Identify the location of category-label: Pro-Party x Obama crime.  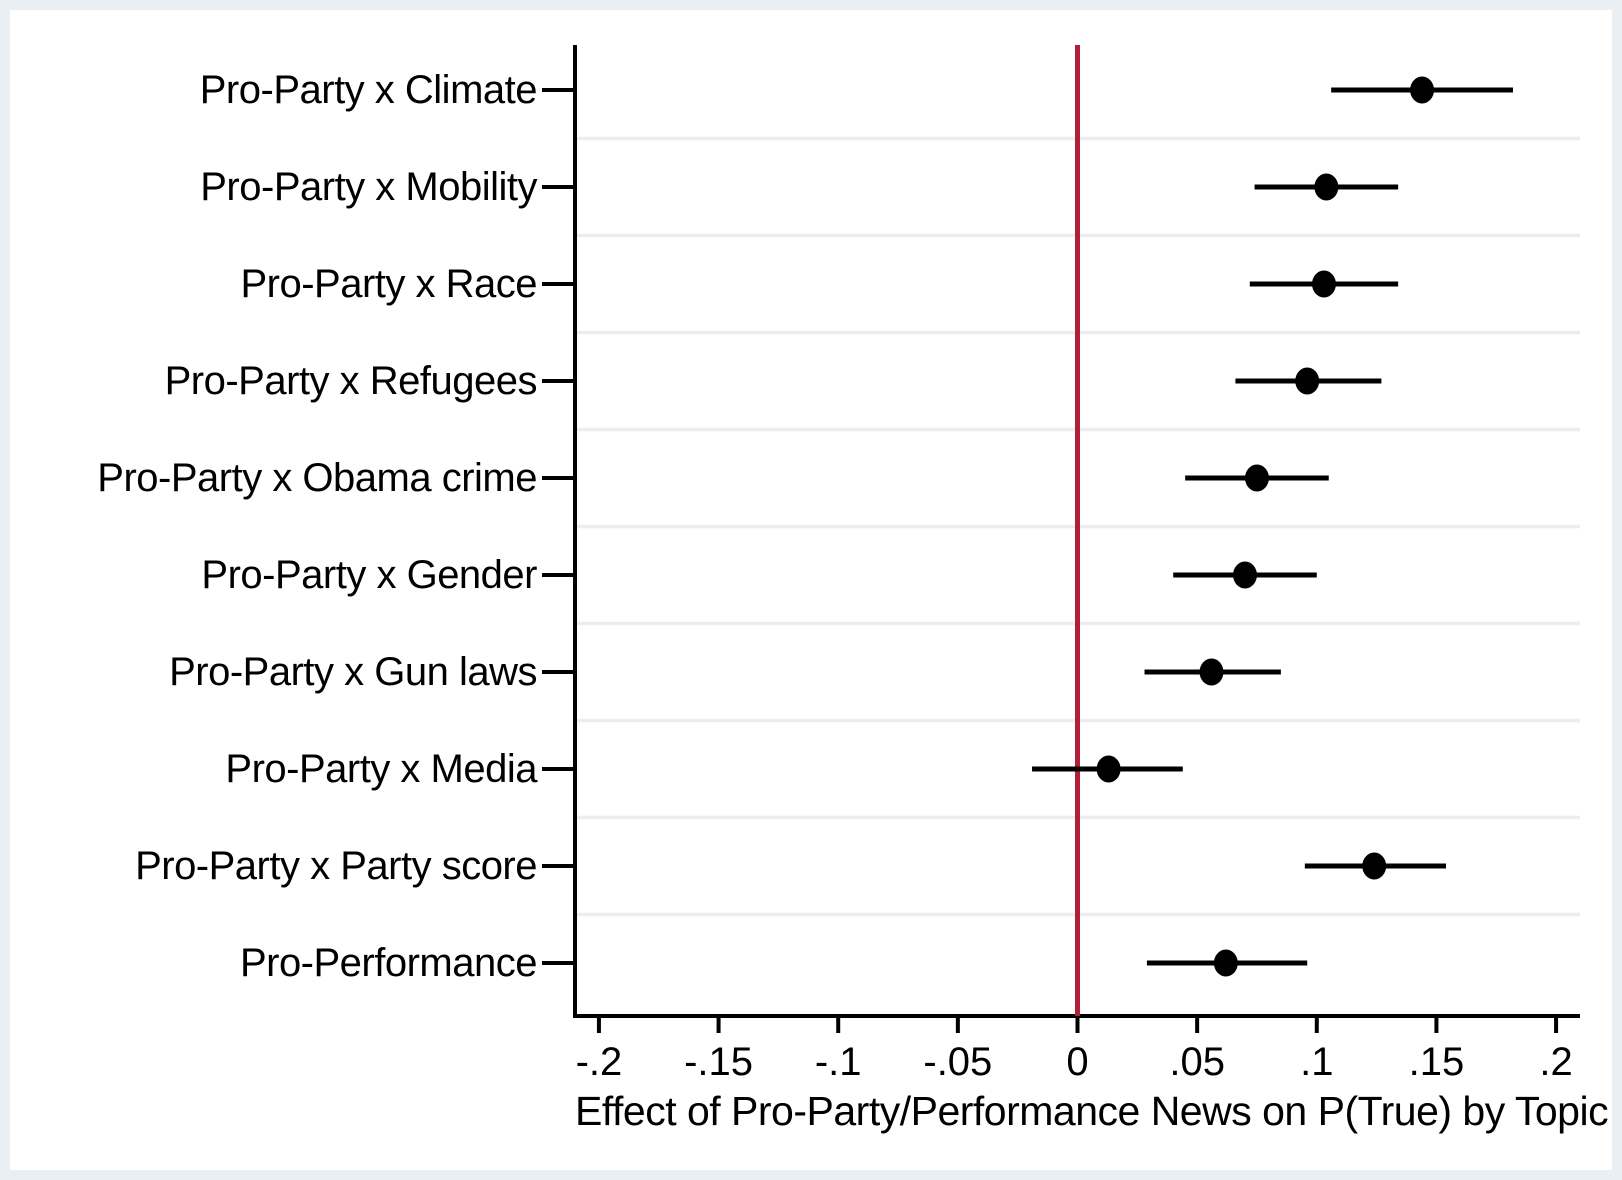
(317, 478).